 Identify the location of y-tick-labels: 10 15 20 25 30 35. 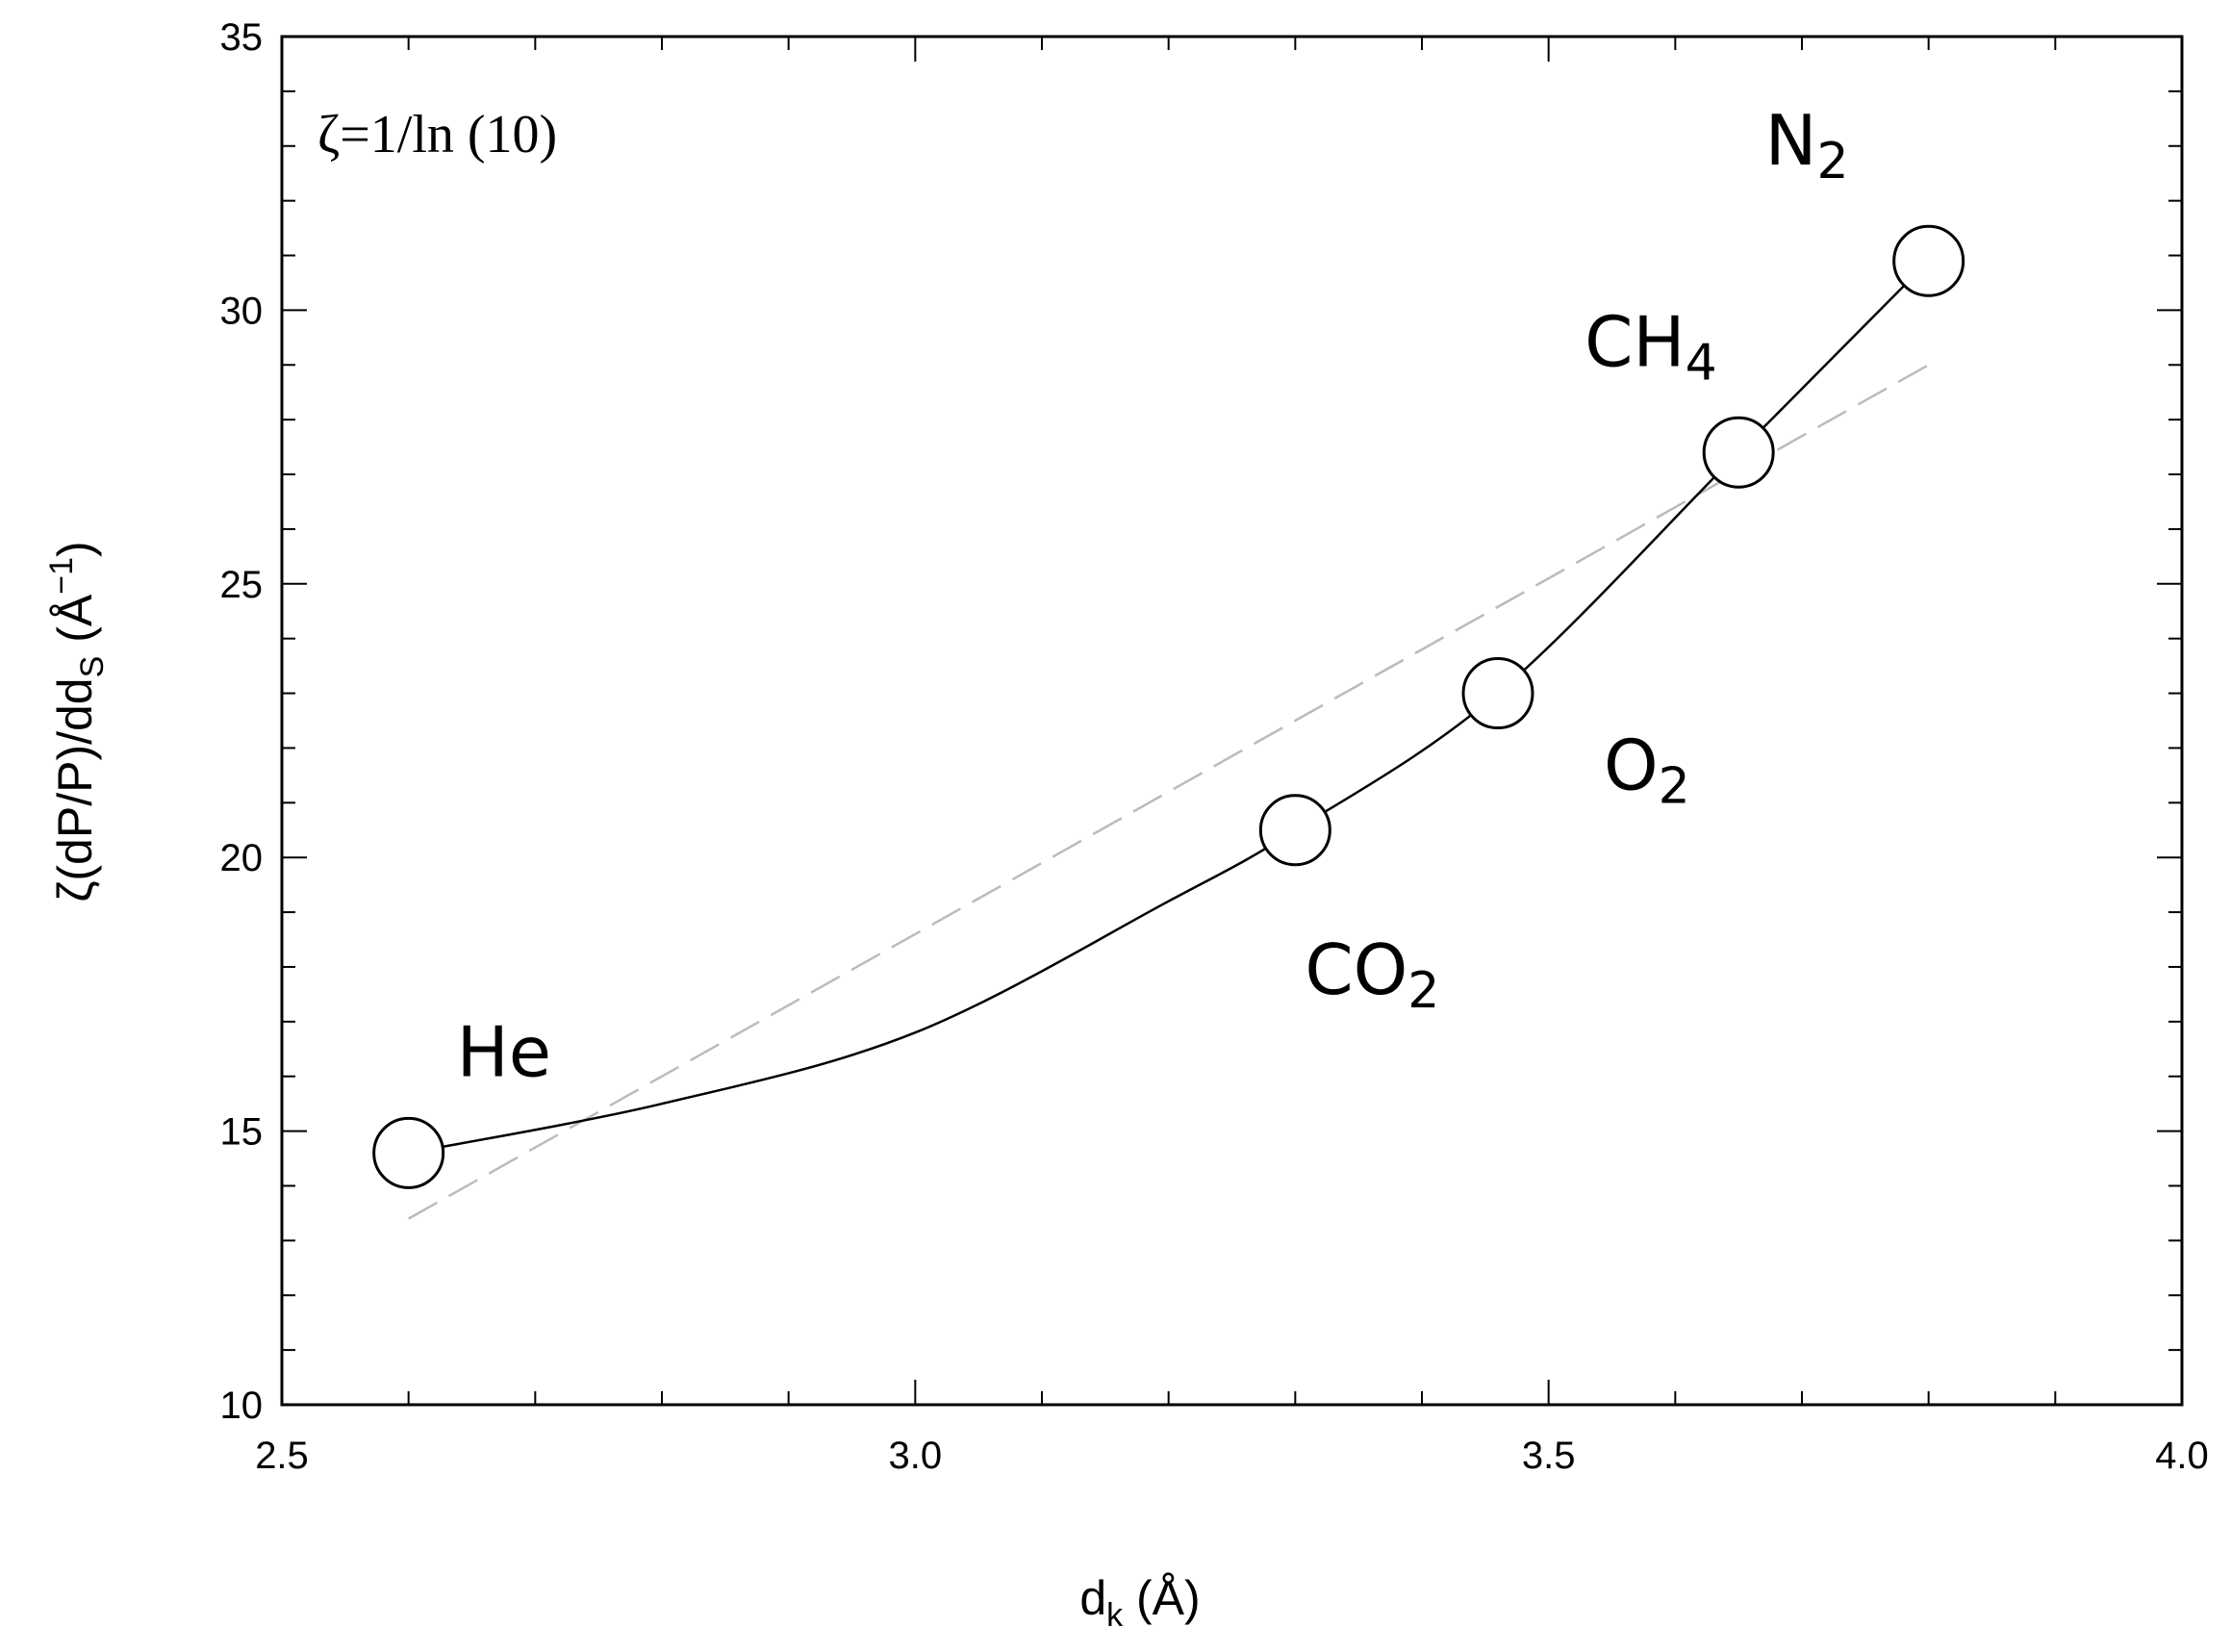
(242, 721).